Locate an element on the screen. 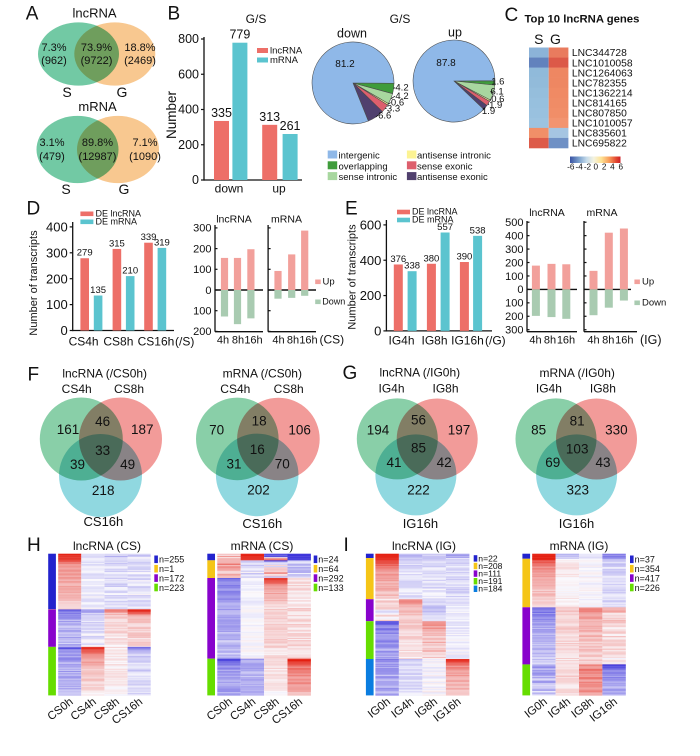 The height and width of the screenshot is (756, 700). svg-text: up is located at coordinates (455, 33).